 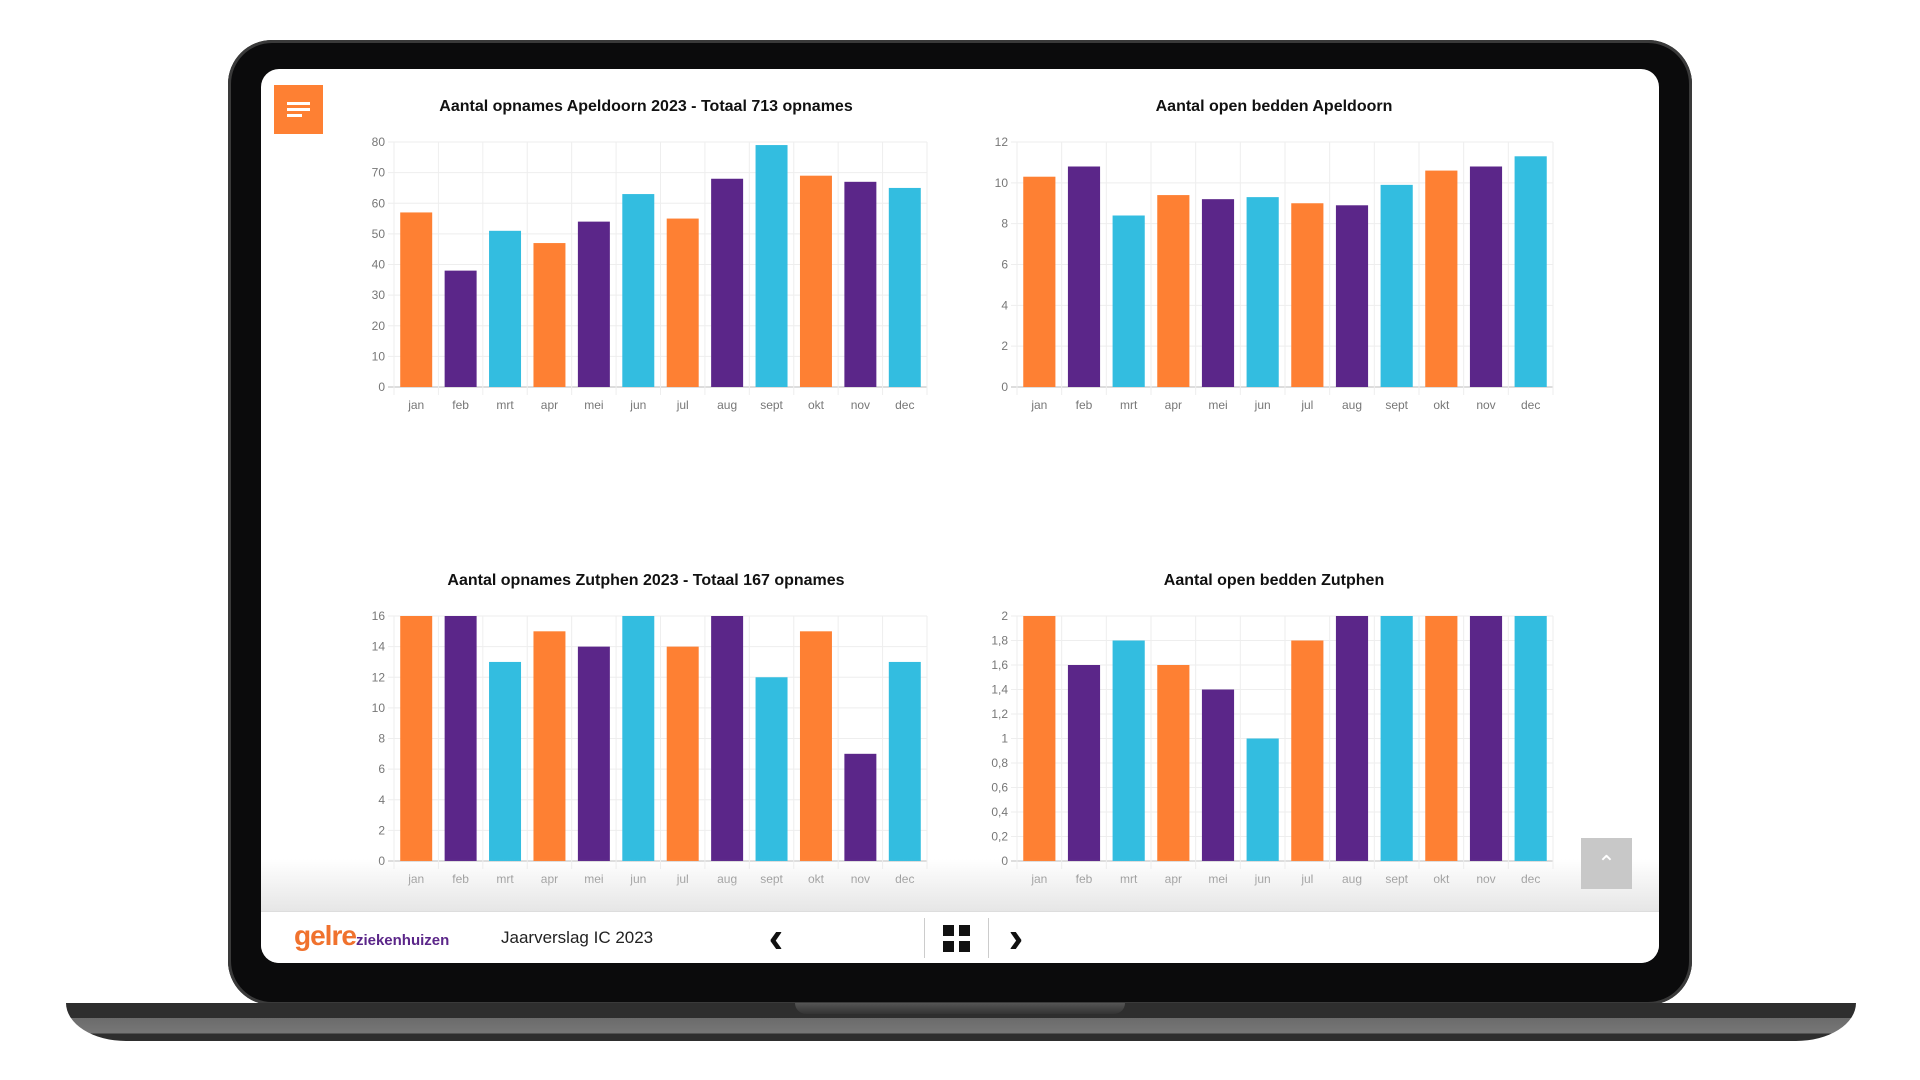 What do you see at coordinates (325, 935) in the screenshot?
I see `logo-main: gelre` at bounding box center [325, 935].